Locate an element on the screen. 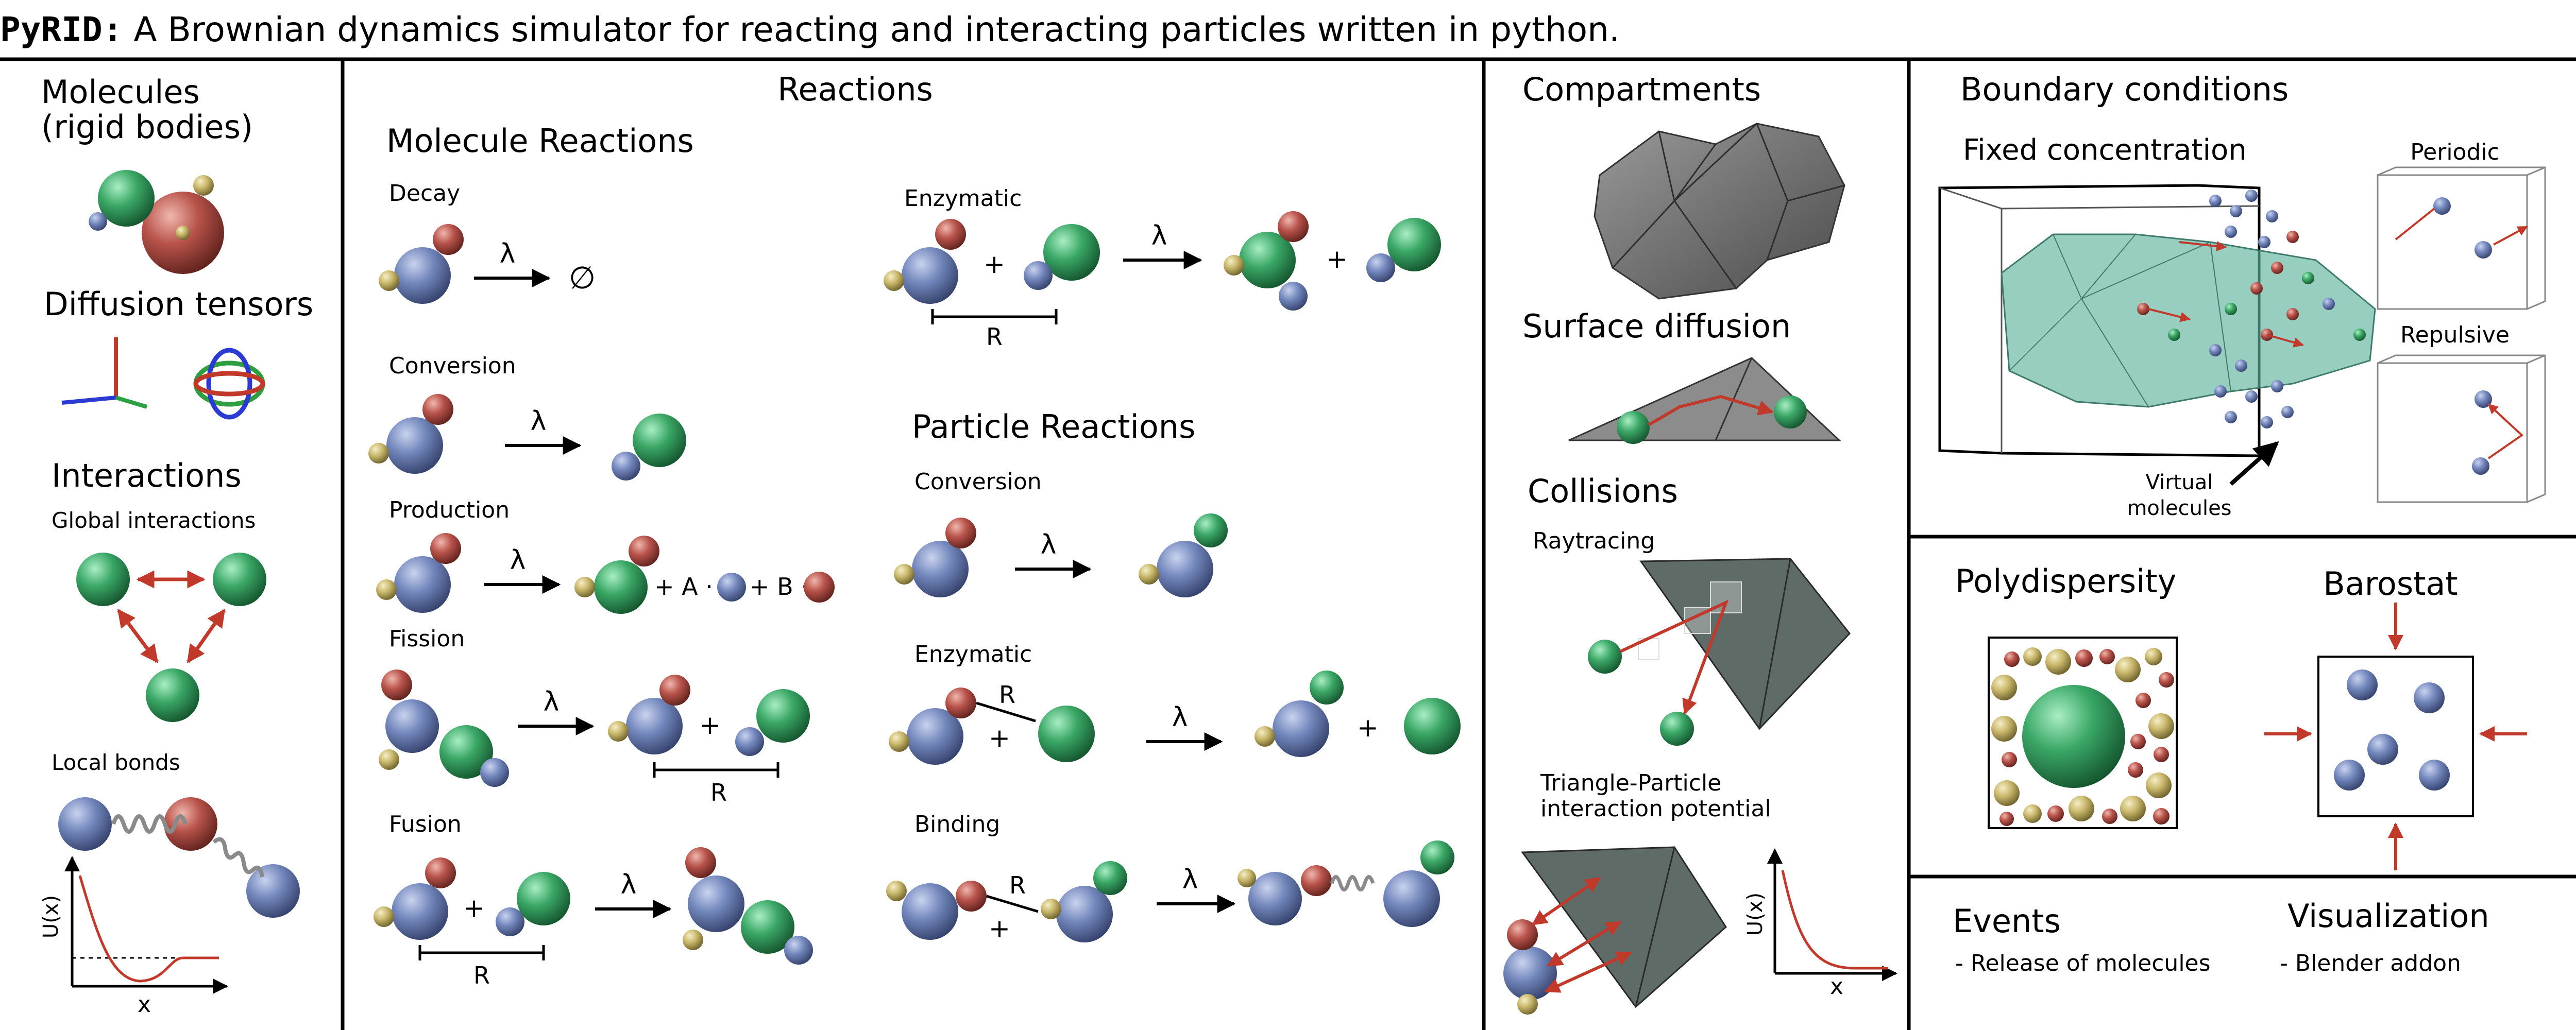  particle-reactions-heading: Particle Reactions is located at coordinates (1053, 427).